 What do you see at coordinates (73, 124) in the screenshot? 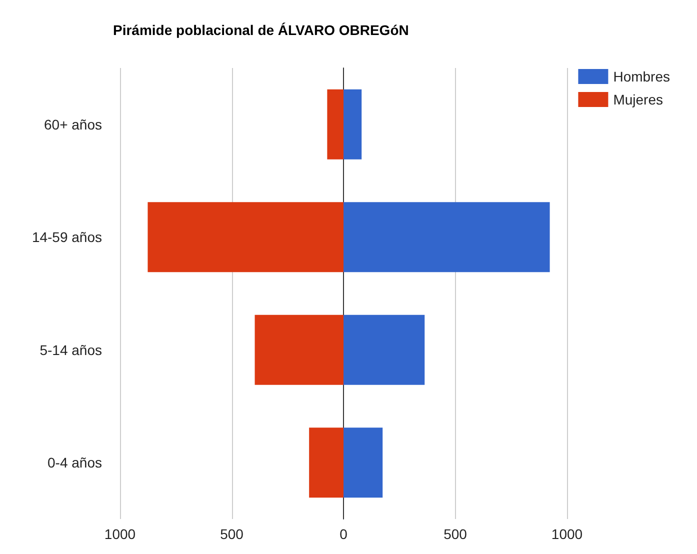
I see `y-tick-label: 60+ años` at bounding box center [73, 124].